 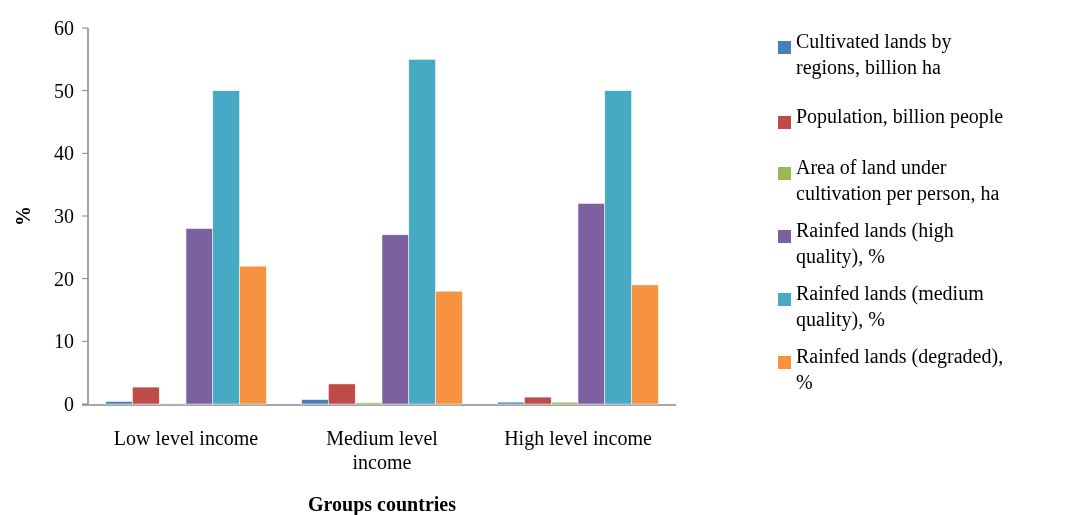 I want to click on legend-label: Cultivated lands by regions, billion ha, so click(x=874, y=54).